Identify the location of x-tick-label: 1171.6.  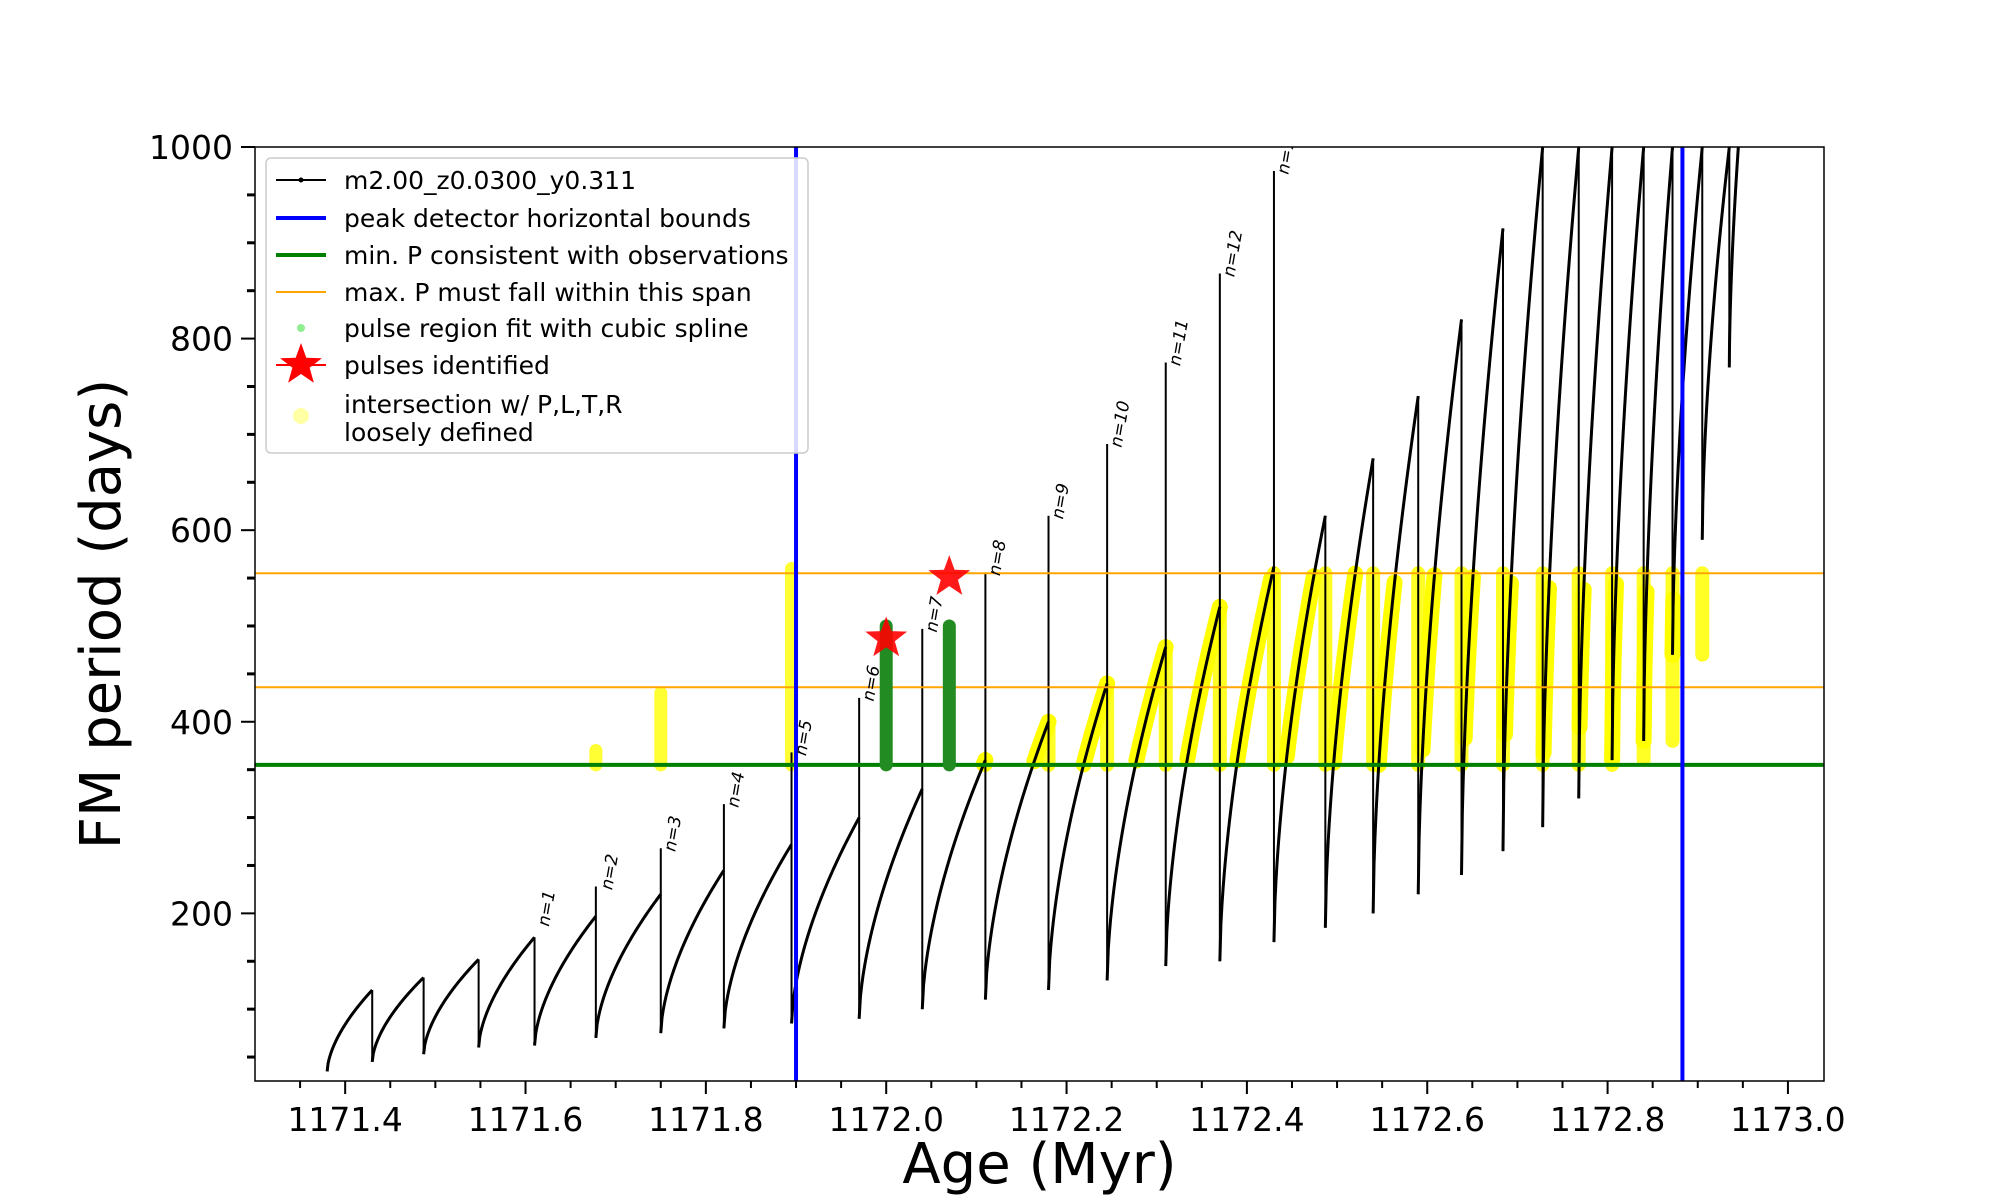
(525, 1119).